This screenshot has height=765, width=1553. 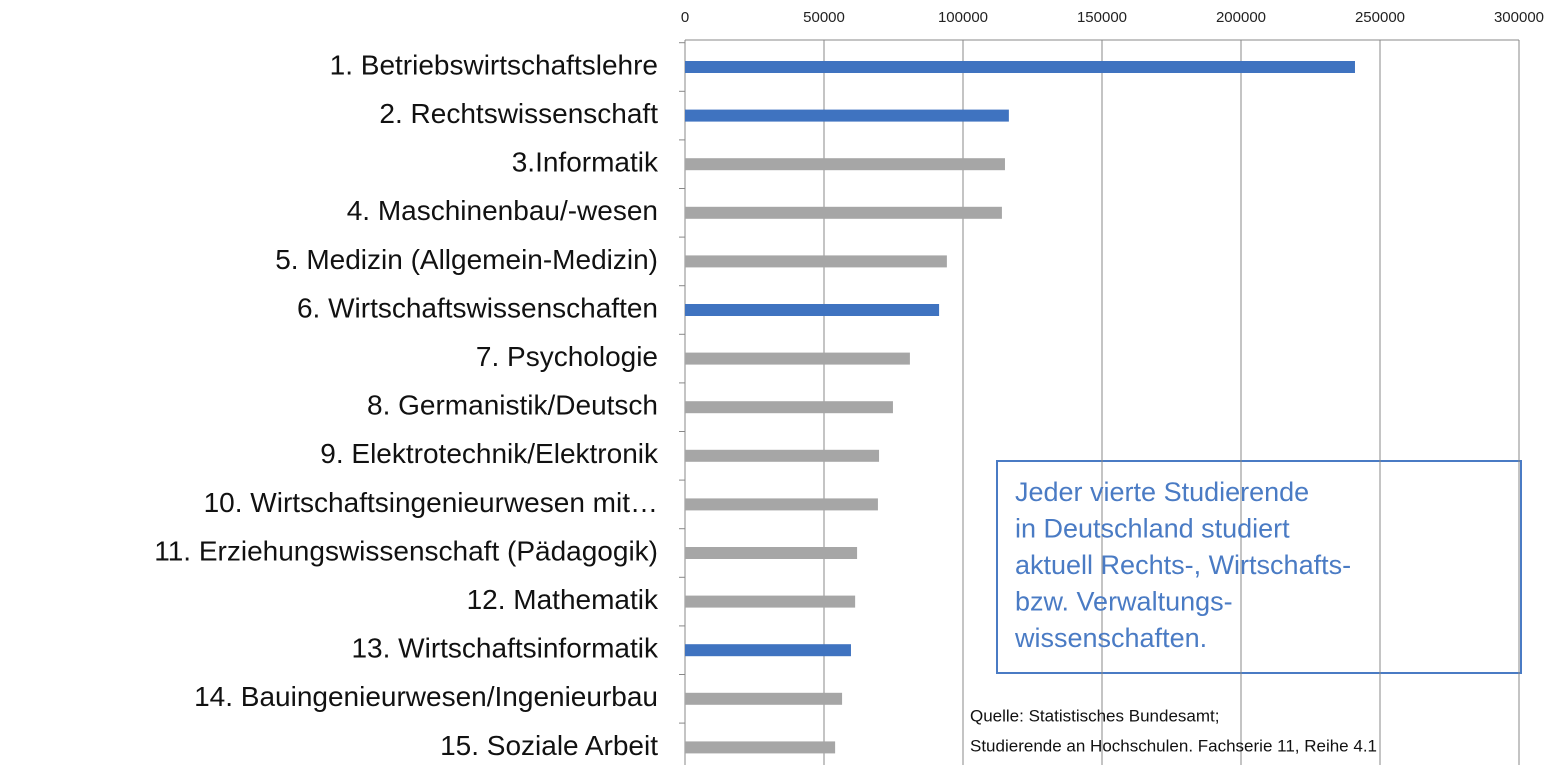 I want to click on y-tick-label: 15. Soziale Arbeit, so click(x=549, y=745).